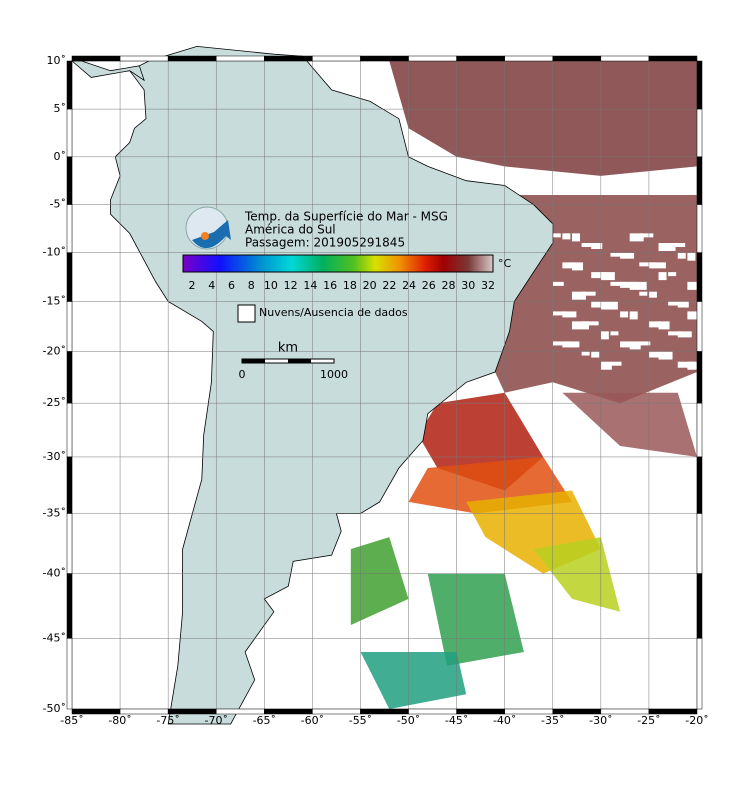  What do you see at coordinates (231, 285) in the screenshot?
I see `colorbar-tick-label: 6` at bounding box center [231, 285].